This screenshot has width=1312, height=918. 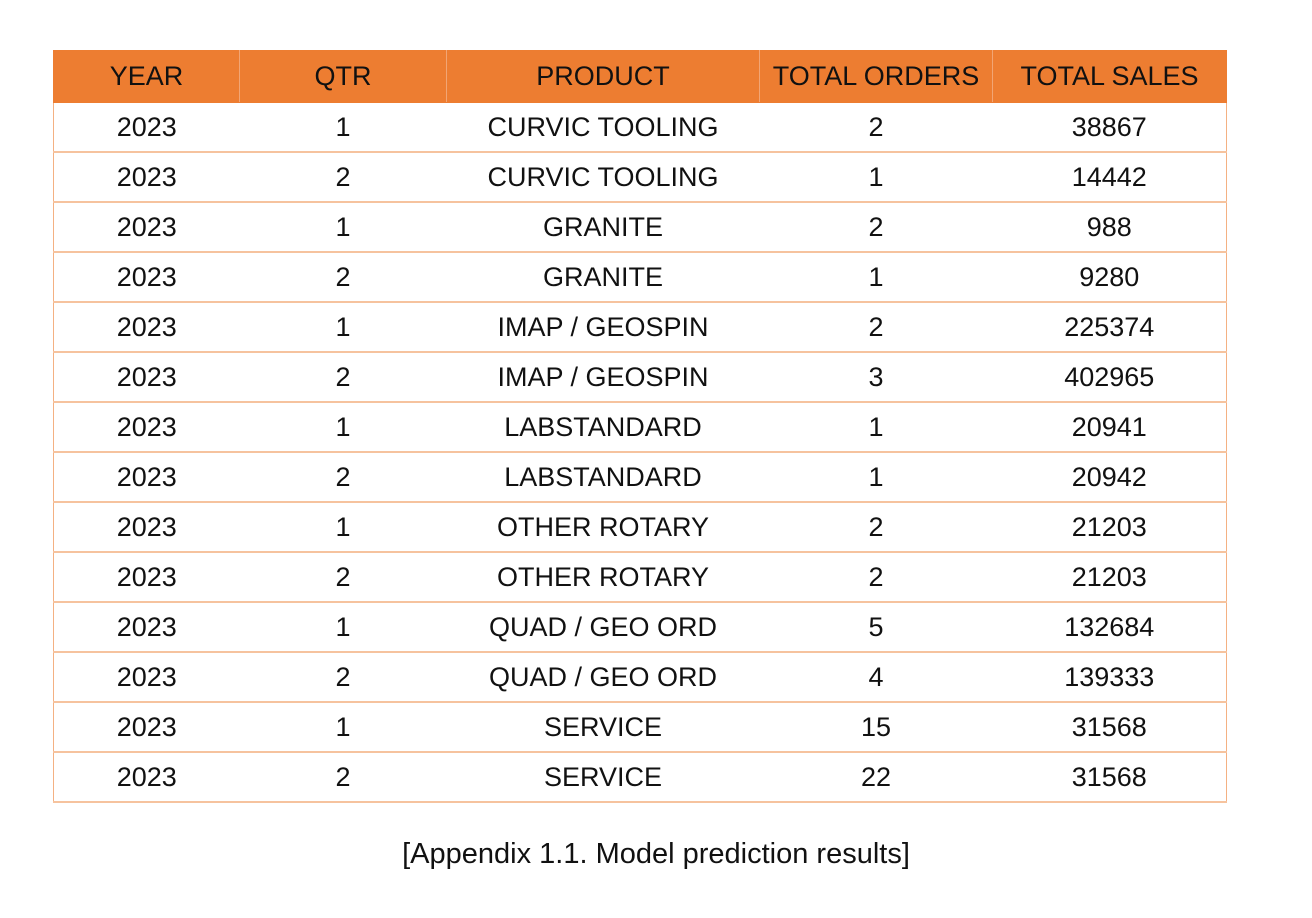 What do you see at coordinates (1109, 677) in the screenshot?
I see `total-sales-cell: 139333` at bounding box center [1109, 677].